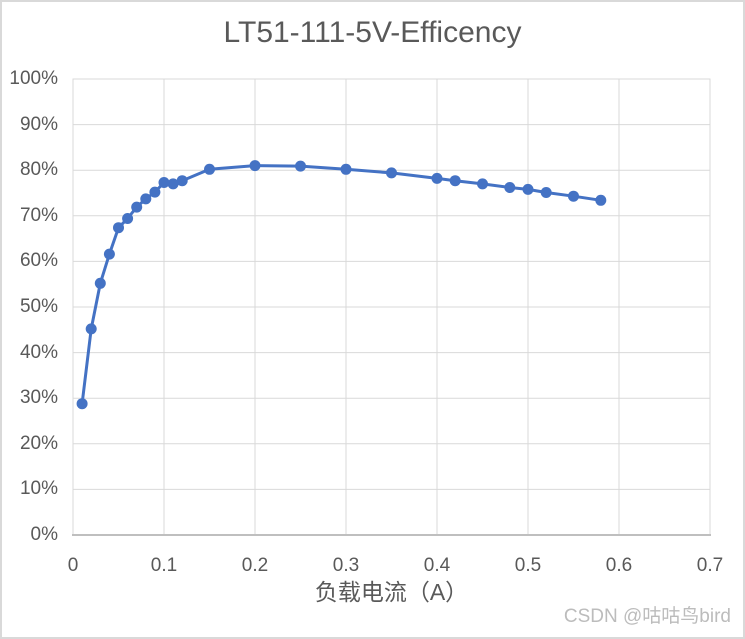 Image resolution: width=745 pixels, height=639 pixels. I want to click on x-tick-label: 0, so click(73, 565).